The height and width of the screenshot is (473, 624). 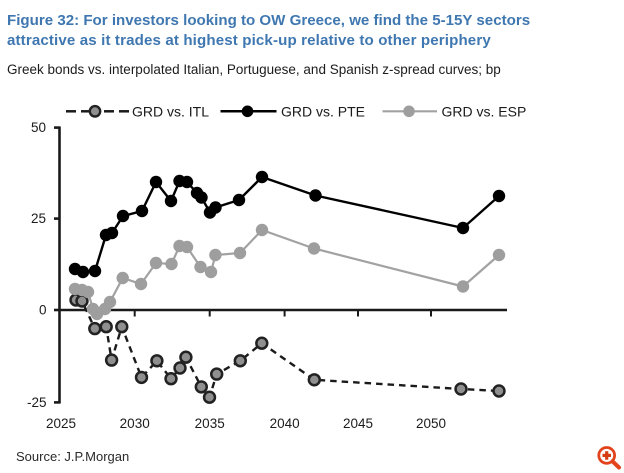 What do you see at coordinates (431, 423) in the screenshot?
I see `svg-text: 2050` at bounding box center [431, 423].